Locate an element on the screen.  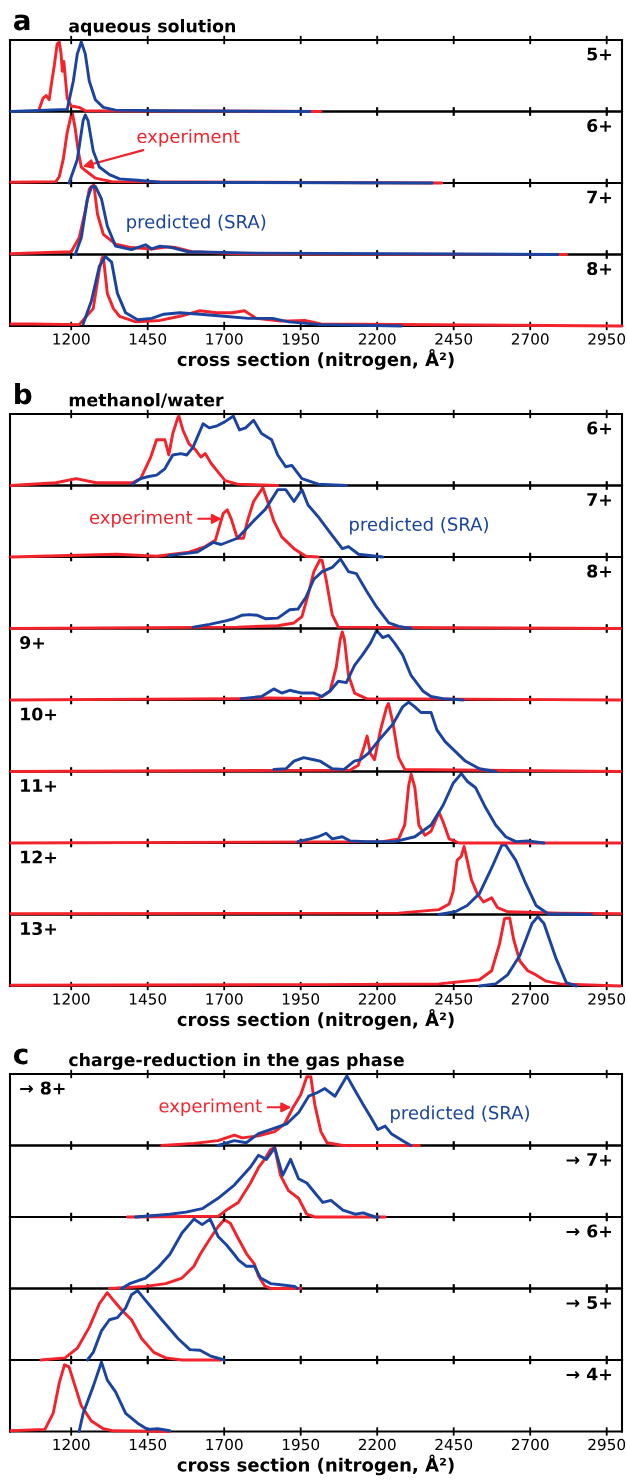
chart-title: c is located at coordinates (20, 1056).